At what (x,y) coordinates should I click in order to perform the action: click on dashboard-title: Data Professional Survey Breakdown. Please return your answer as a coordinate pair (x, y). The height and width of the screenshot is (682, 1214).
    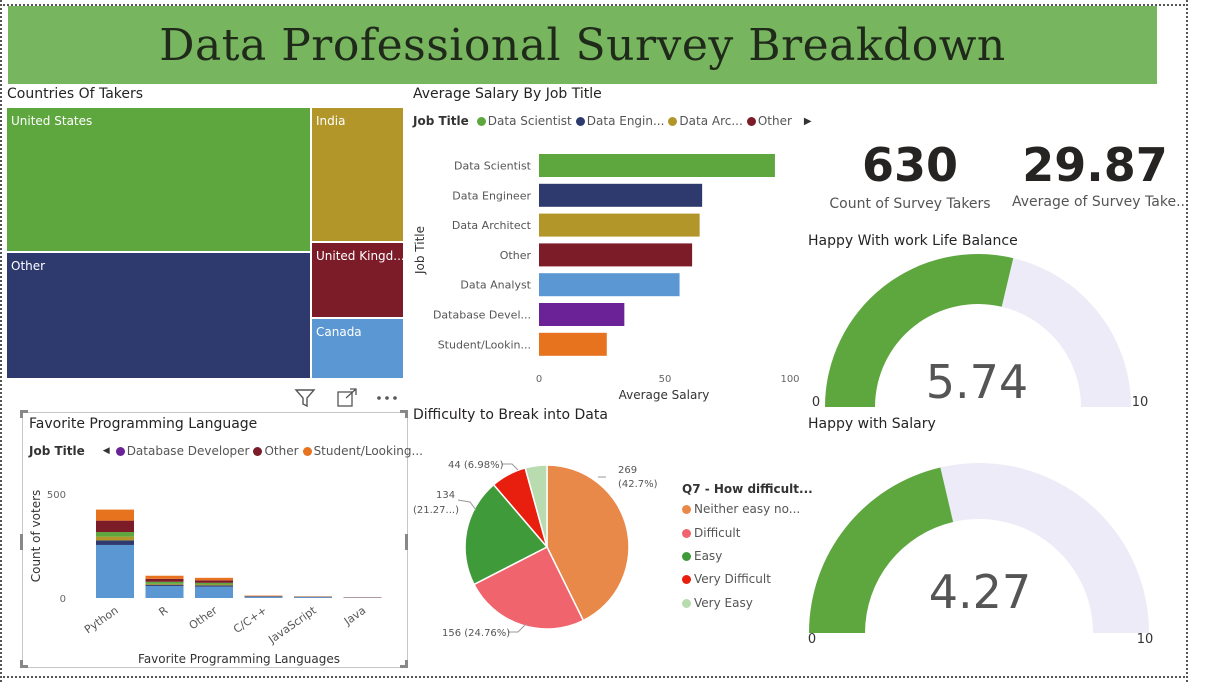
    Looking at the image, I should click on (582, 45).